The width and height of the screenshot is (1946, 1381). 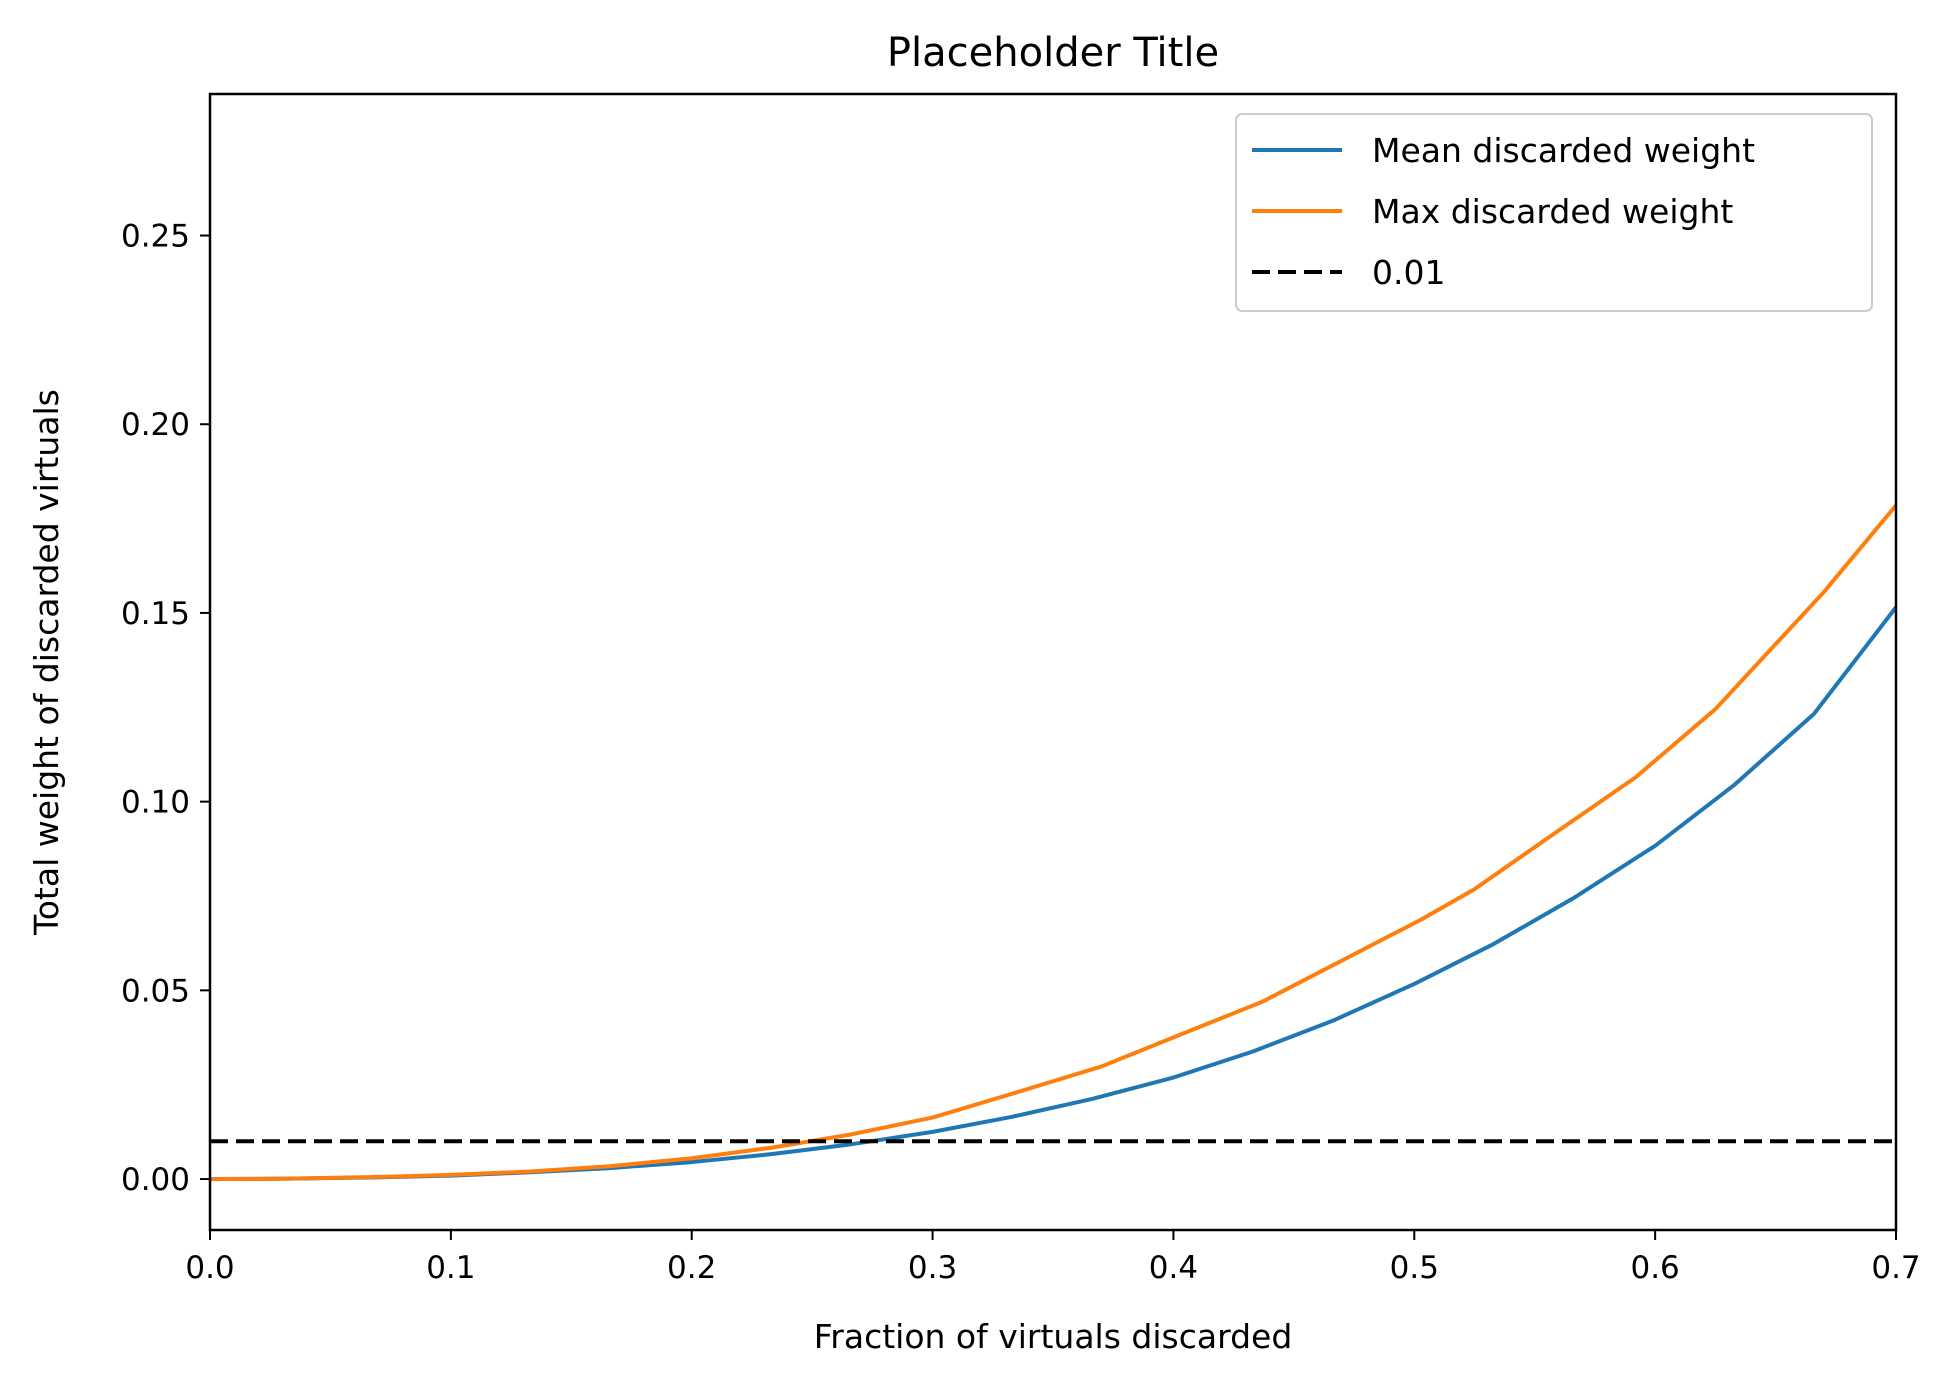 What do you see at coordinates (155, 991) in the screenshot?
I see `y-tick-label: 0.05` at bounding box center [155, 991].